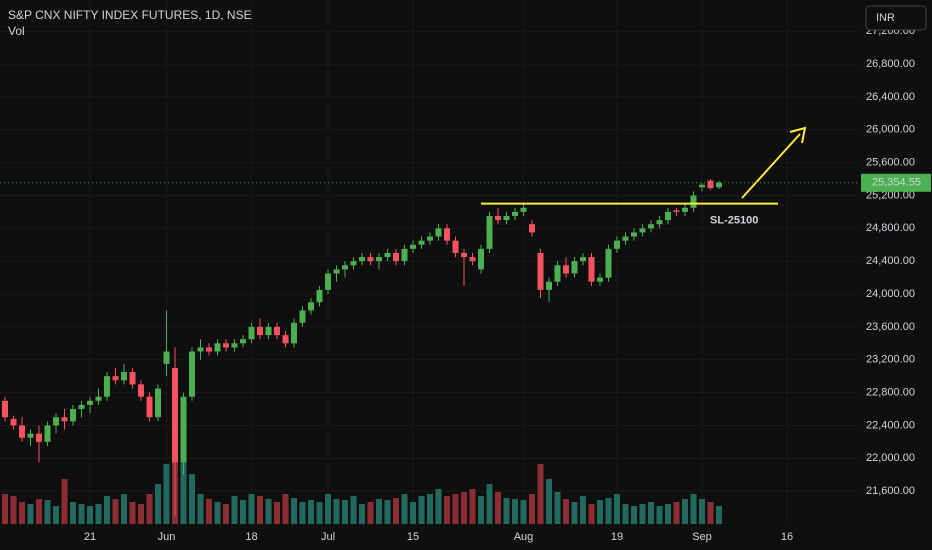 This screenshot has width=932, height=550. I want to click on x-tick-label: Jun, so click(167, 537).